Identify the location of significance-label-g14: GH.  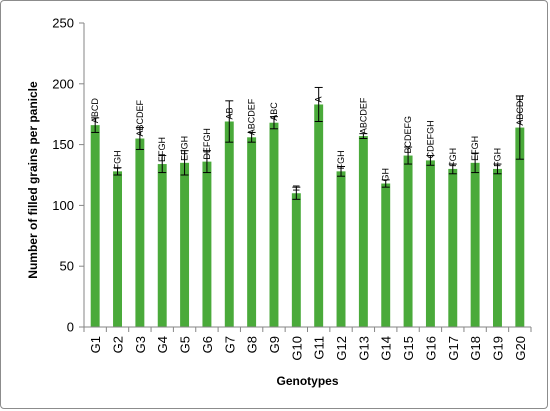
(386, 175).